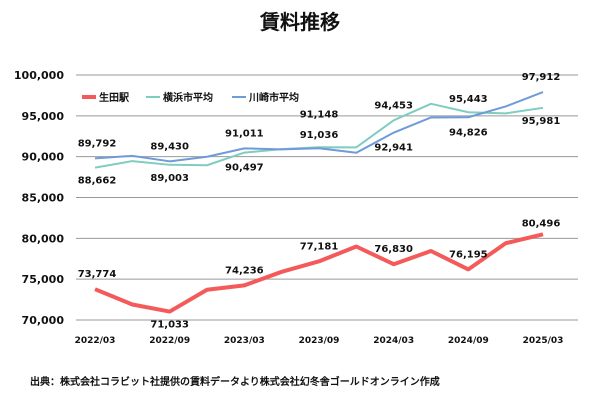 This screenshot has height=400, width=600. I want to click on data-label: 76,195, so click(468, 254).